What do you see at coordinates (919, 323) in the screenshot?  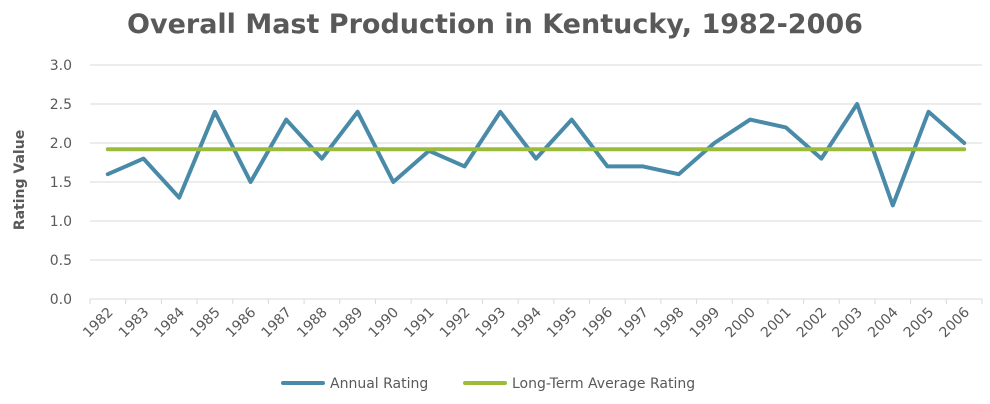 I see `x-tick-label: 2005` at bounding box center [919, 323].